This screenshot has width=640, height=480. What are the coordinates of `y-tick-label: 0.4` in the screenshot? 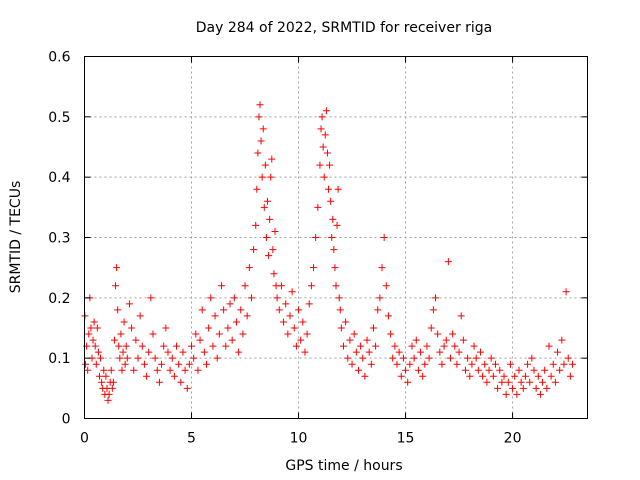 It's located at (59, 178).